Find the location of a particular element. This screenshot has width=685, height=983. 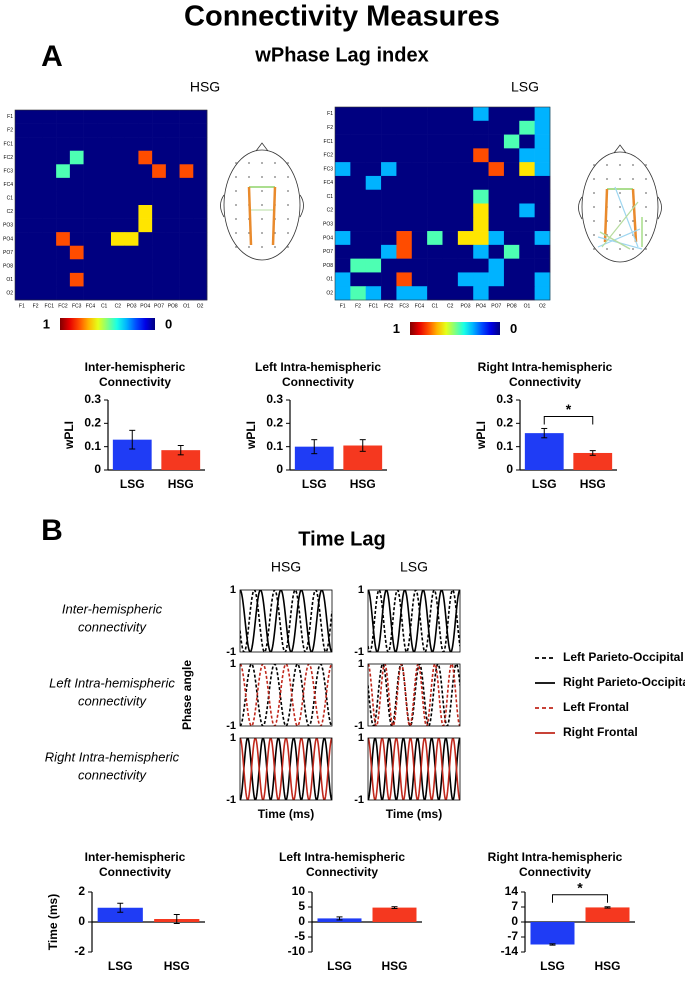

head-map is located at coordinates (262, 201).